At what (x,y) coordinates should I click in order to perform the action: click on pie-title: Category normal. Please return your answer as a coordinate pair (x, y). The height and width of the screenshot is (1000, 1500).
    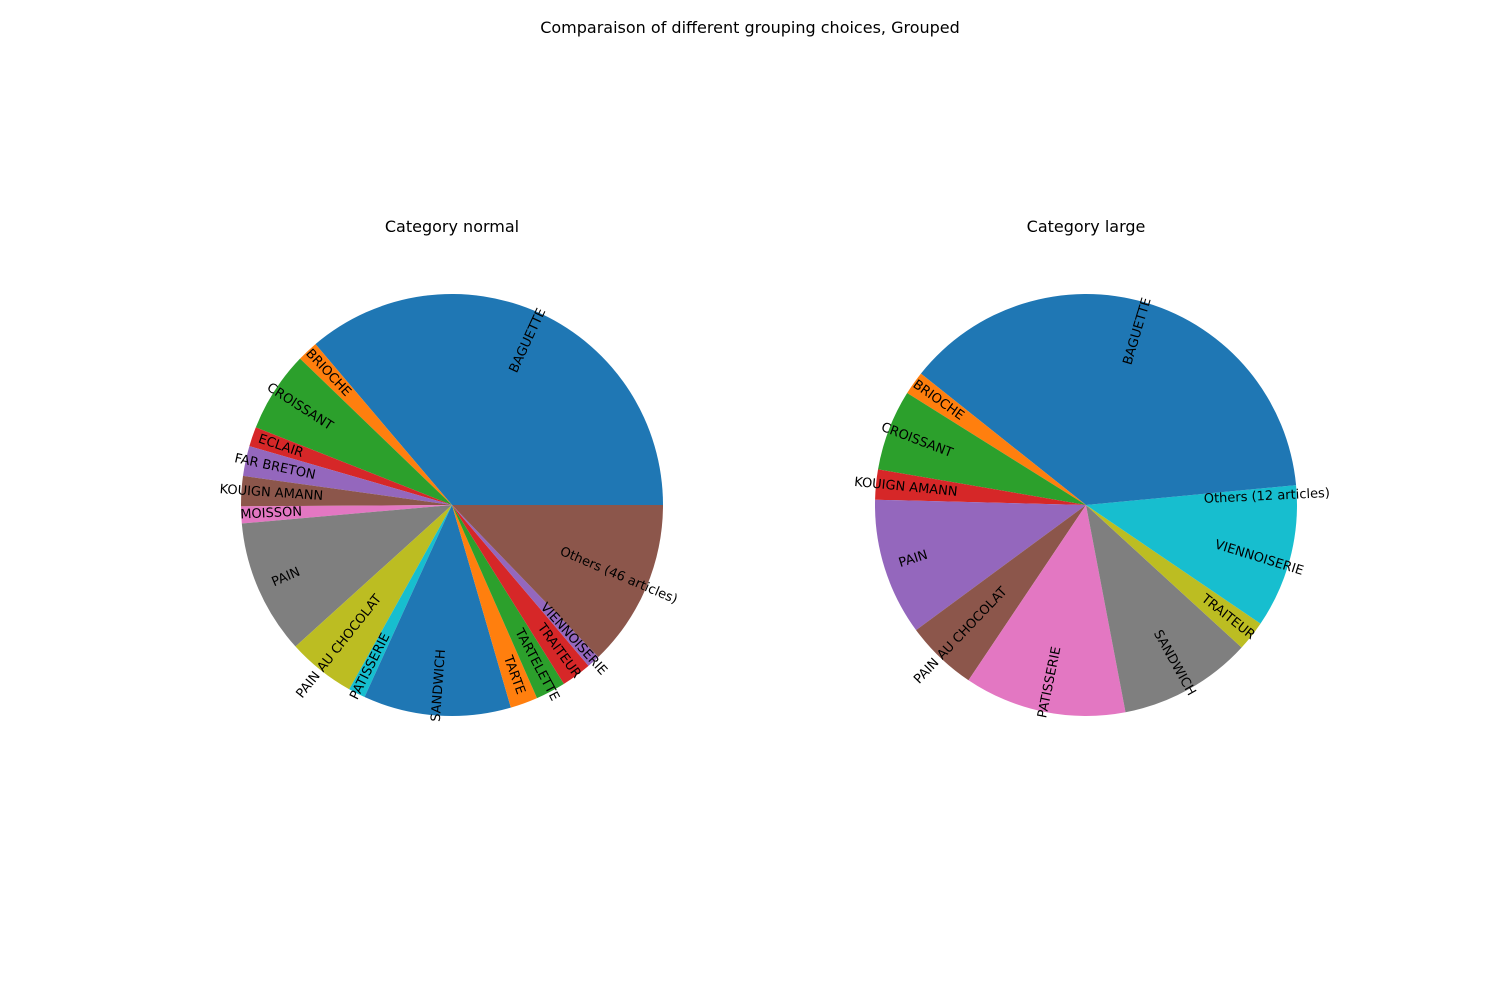
    Looking at the image, I should click on (452, 226).